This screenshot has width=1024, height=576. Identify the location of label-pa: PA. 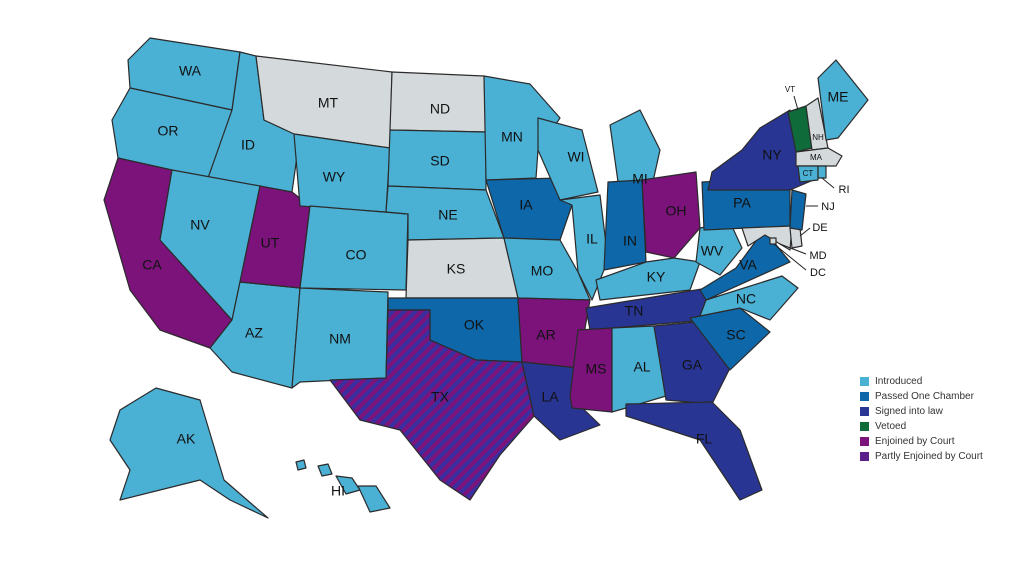
(742, 203).